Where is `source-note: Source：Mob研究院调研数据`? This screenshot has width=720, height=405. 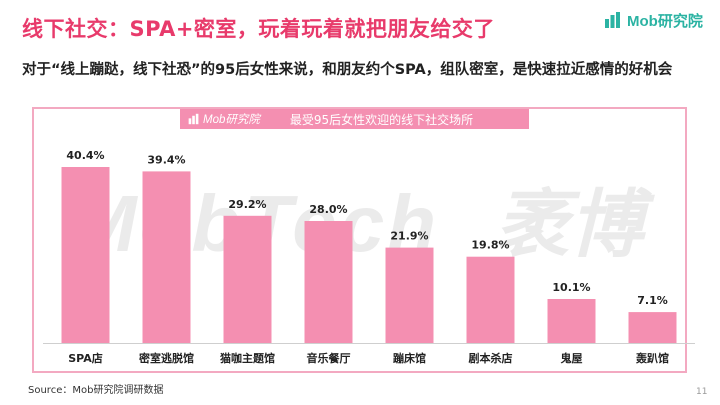
source-note: Source：Mob研究院调研数据 is located at coordinates (96, 390).